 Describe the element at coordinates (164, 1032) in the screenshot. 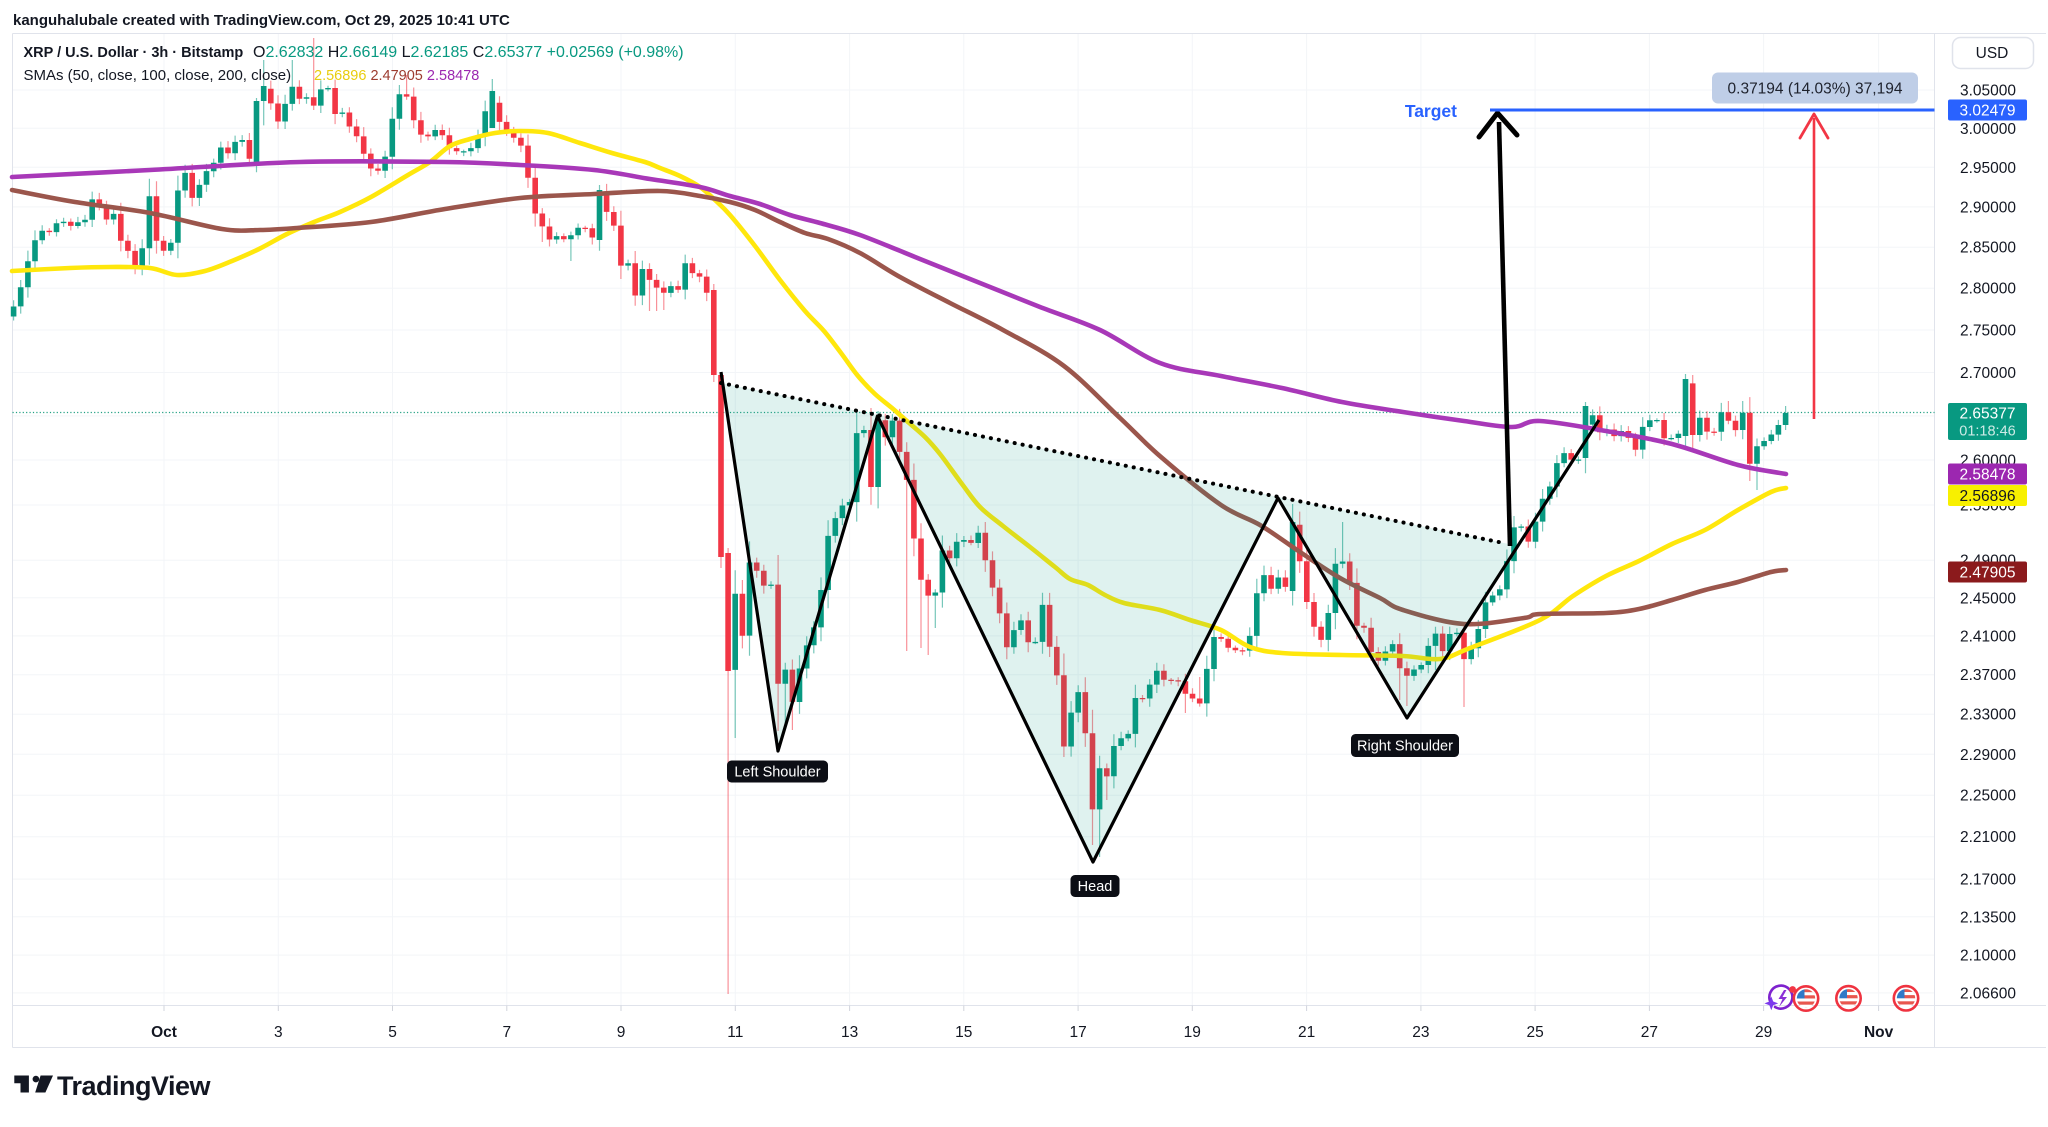

I see `svg-text: Oct` at that location.